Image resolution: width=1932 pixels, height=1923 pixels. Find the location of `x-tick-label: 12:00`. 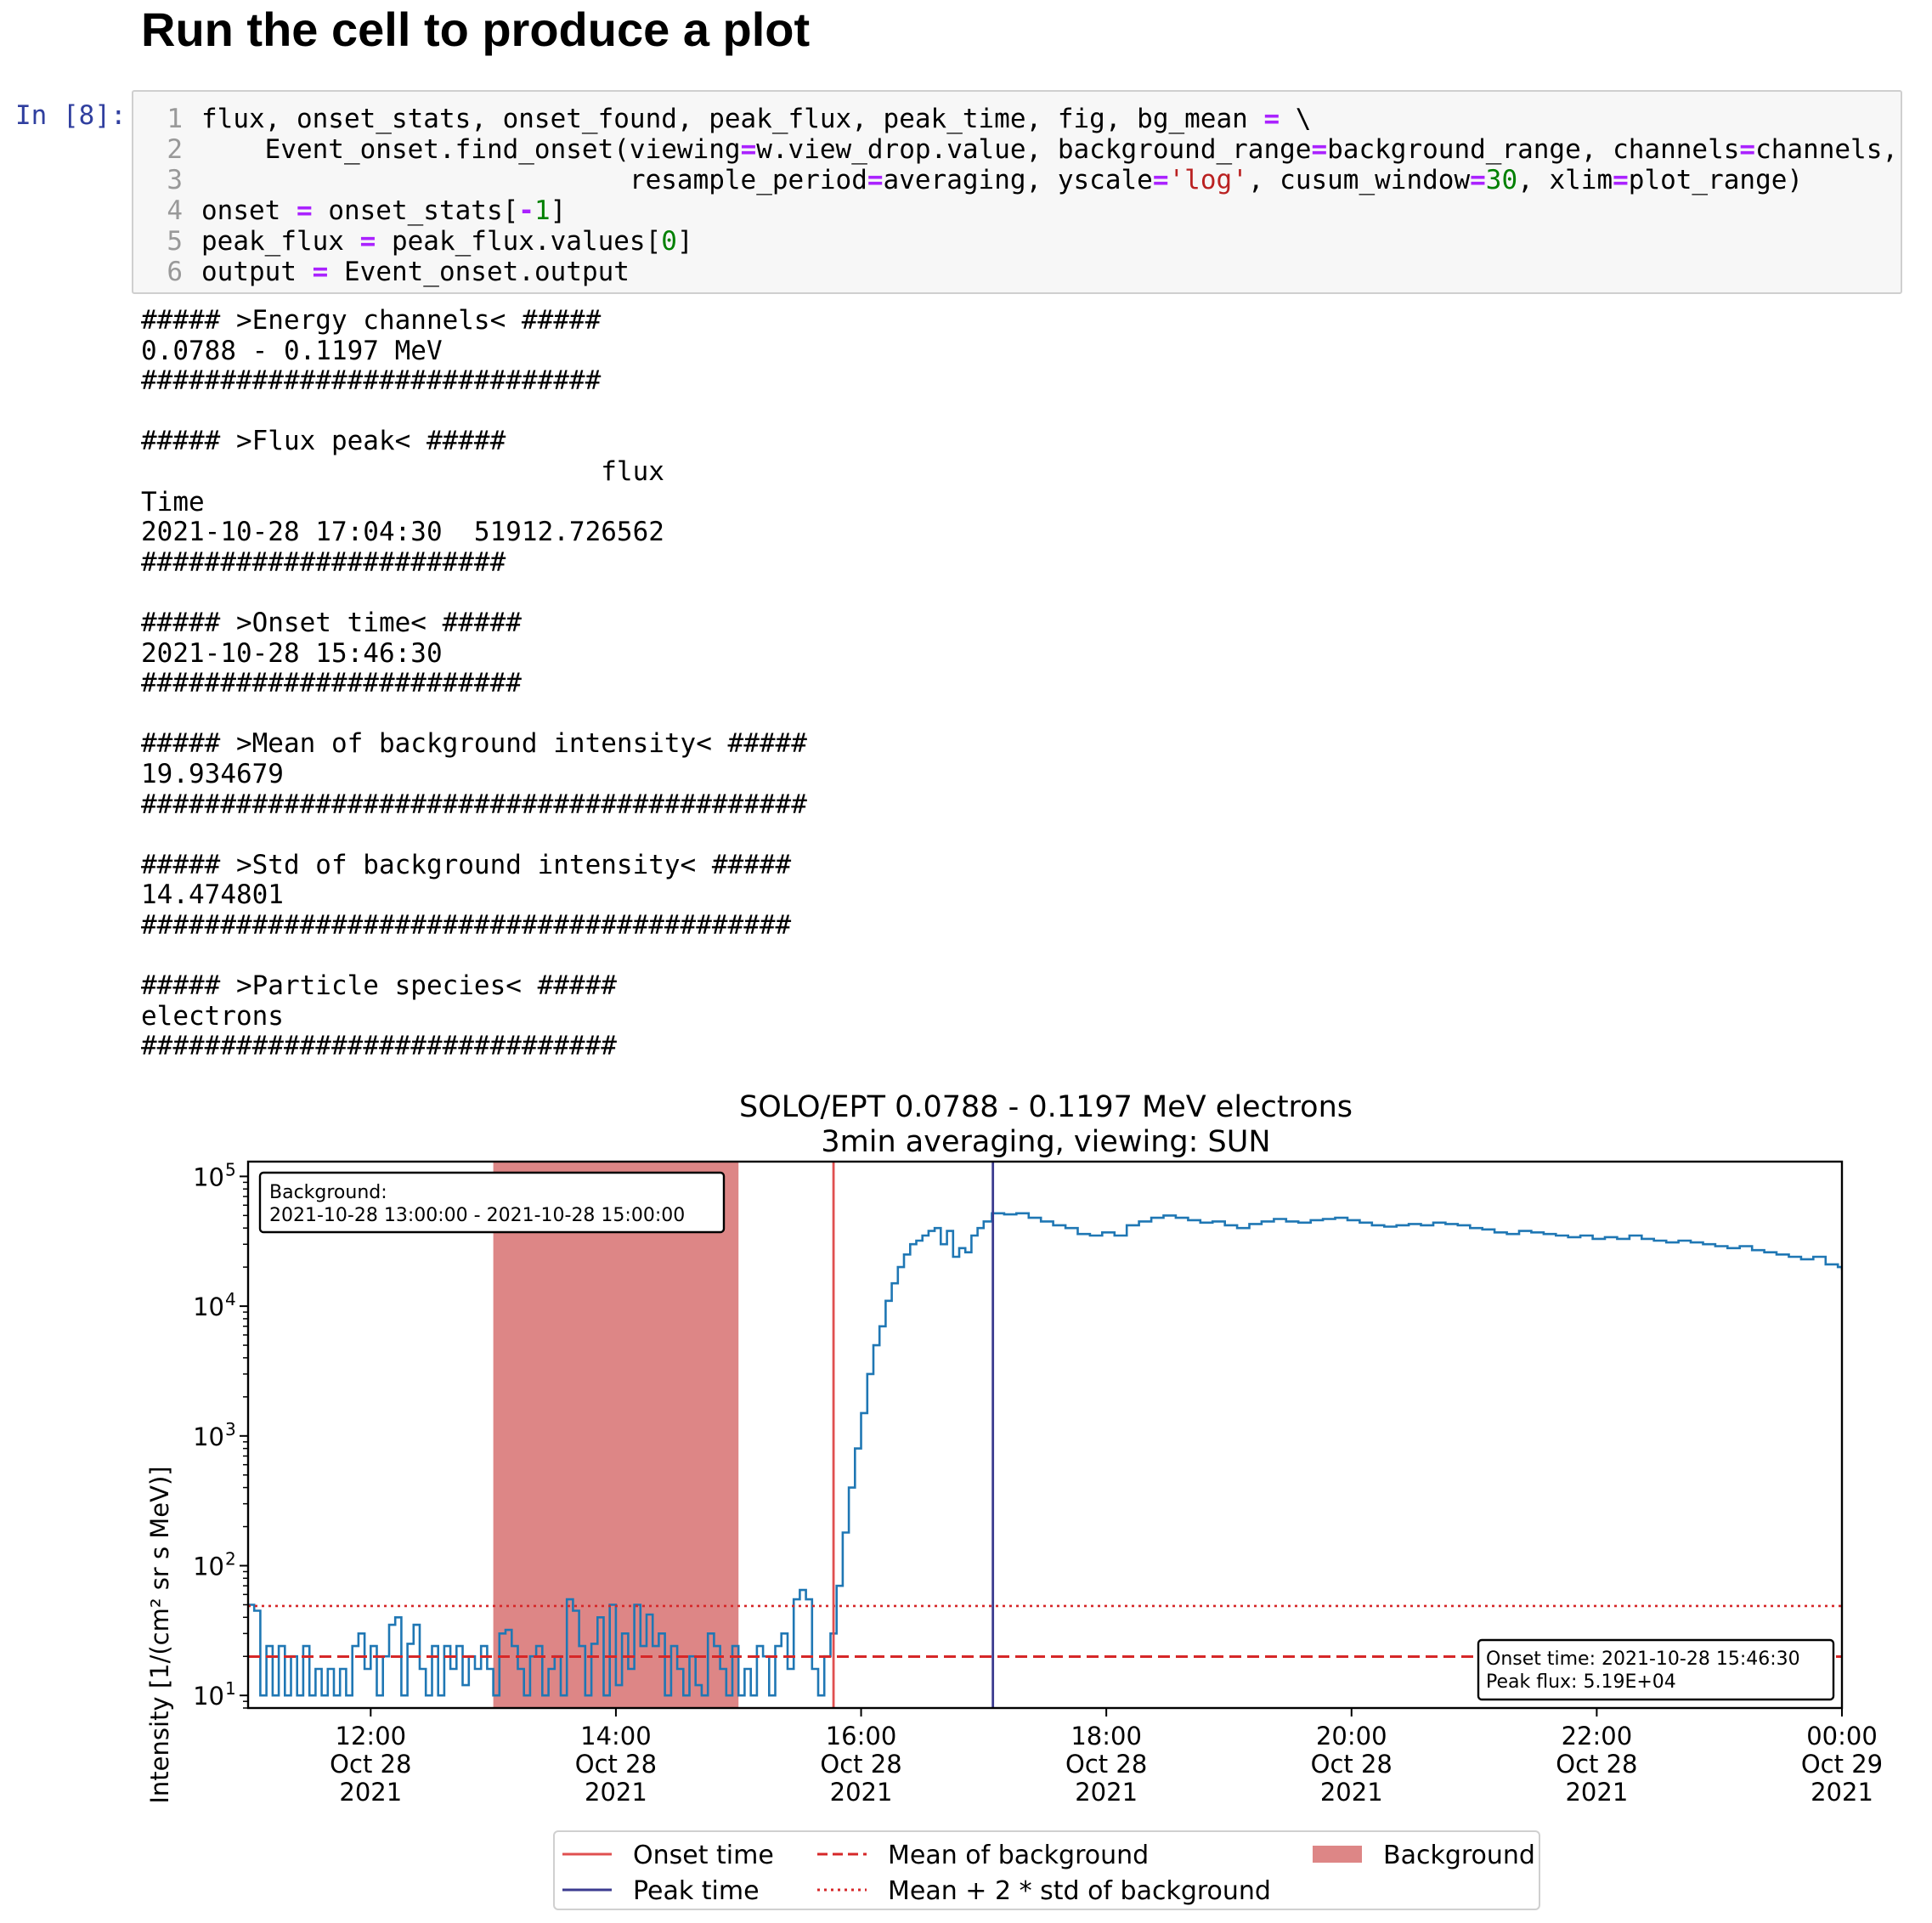

x-tick-label: 12:00 is located at coordinates (371, 1736).